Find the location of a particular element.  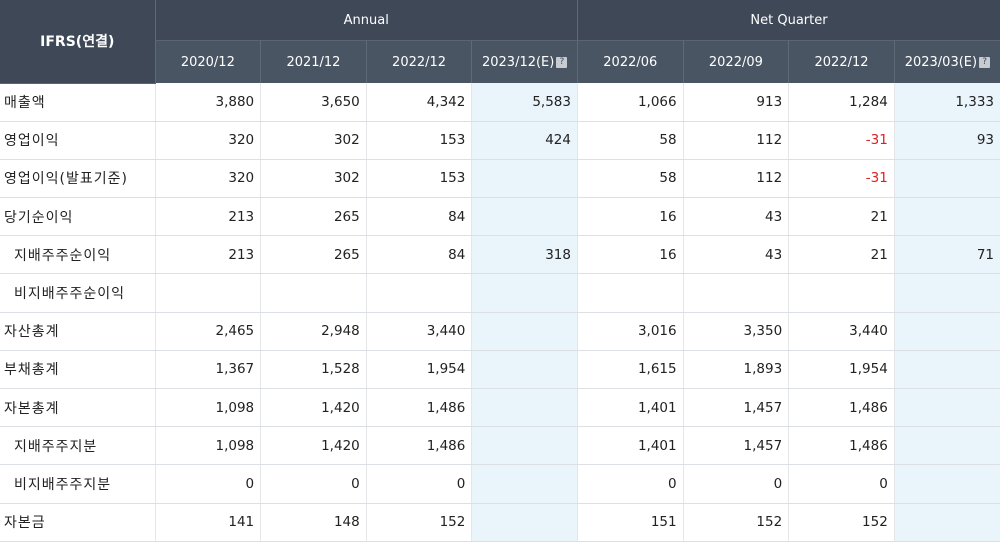

table-row: 당기순이익 213 265 84 16 43 21 is located at coordinates (500, 217).